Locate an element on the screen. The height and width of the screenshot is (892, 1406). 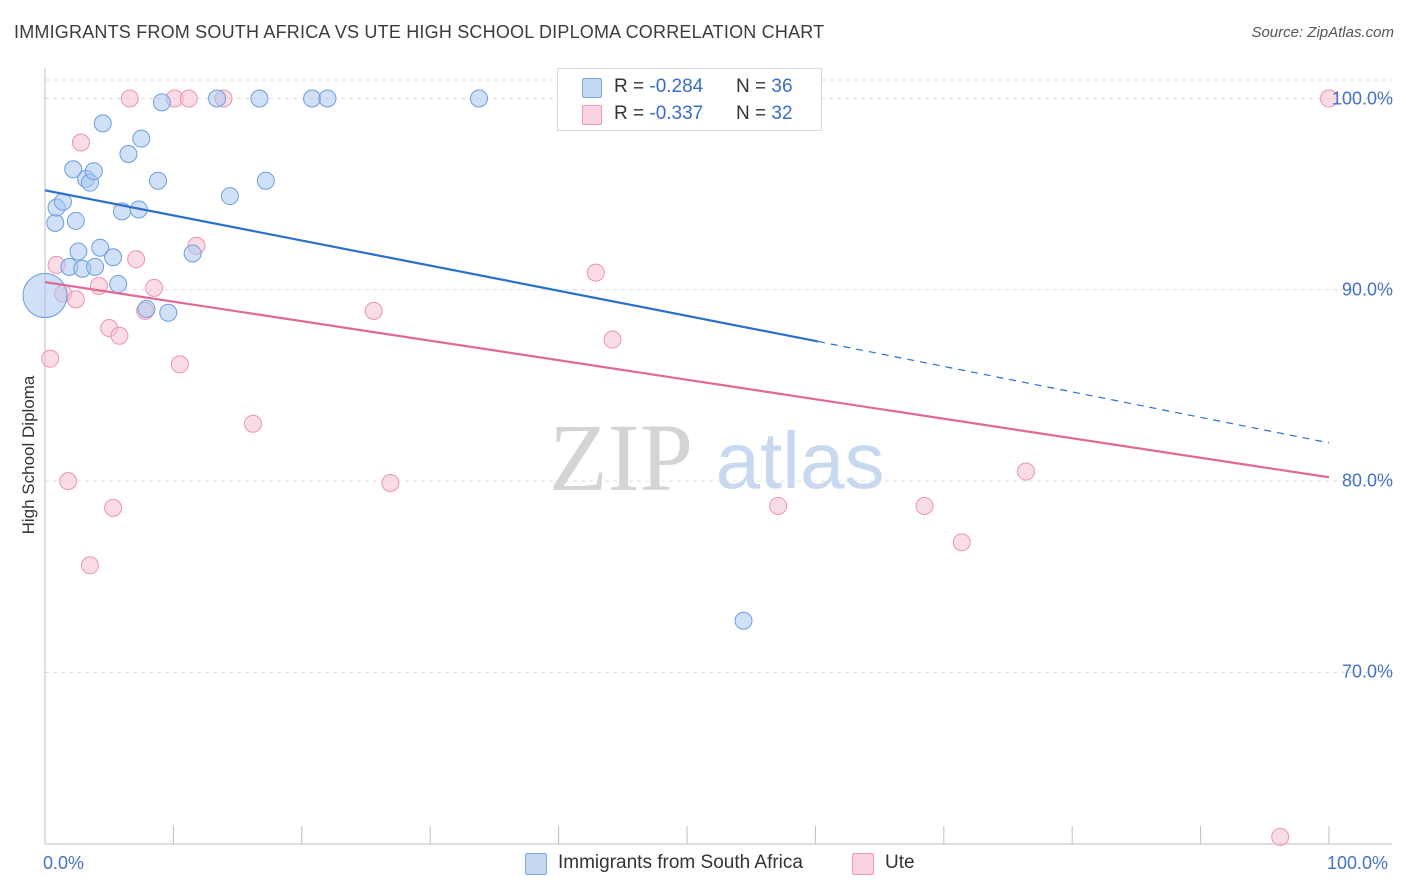
watermark: ZIP atlas is located at coordinates (716, 457).